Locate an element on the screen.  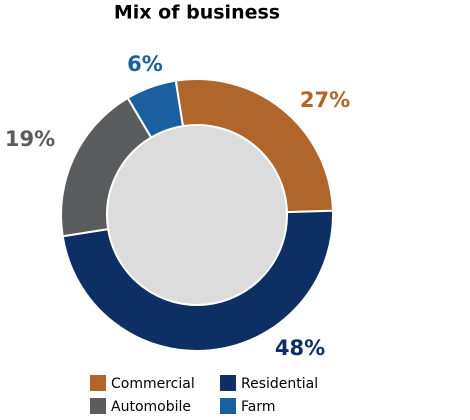
value-label: 6% is located at coordinates (145, 64).